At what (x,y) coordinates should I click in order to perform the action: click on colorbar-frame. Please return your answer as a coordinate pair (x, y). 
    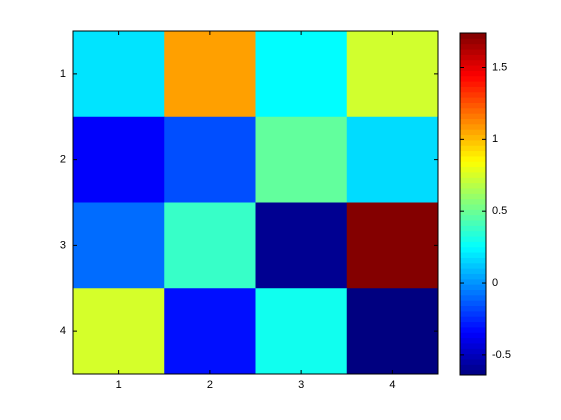
    Looking at the image, I should click on (473, 204).